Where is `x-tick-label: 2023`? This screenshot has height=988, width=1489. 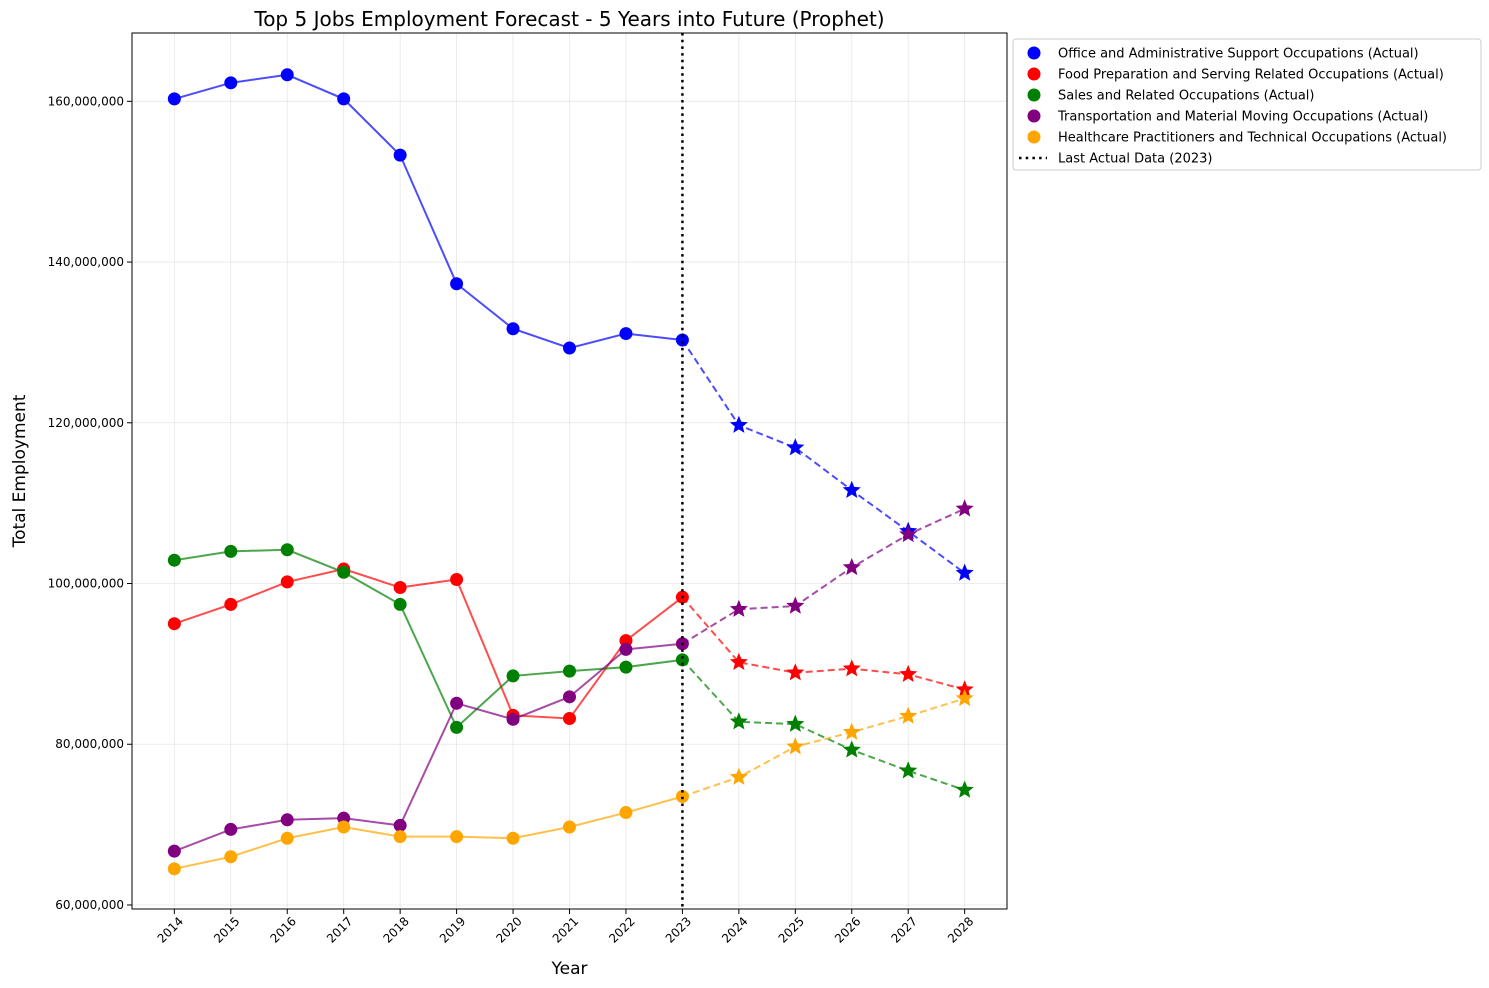 x-tick-label: 2023 is located at coordinates (678, 929).